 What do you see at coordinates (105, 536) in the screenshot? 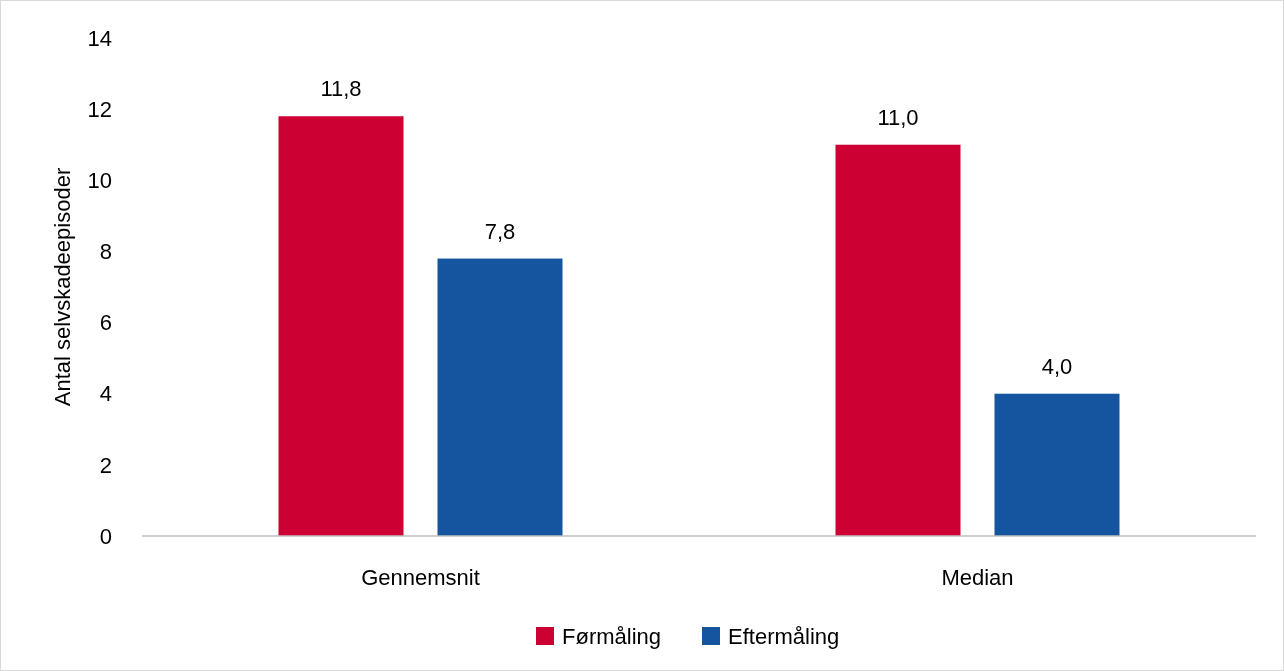
I see `y-tick-label: 0` at bounding box center [105, 536].